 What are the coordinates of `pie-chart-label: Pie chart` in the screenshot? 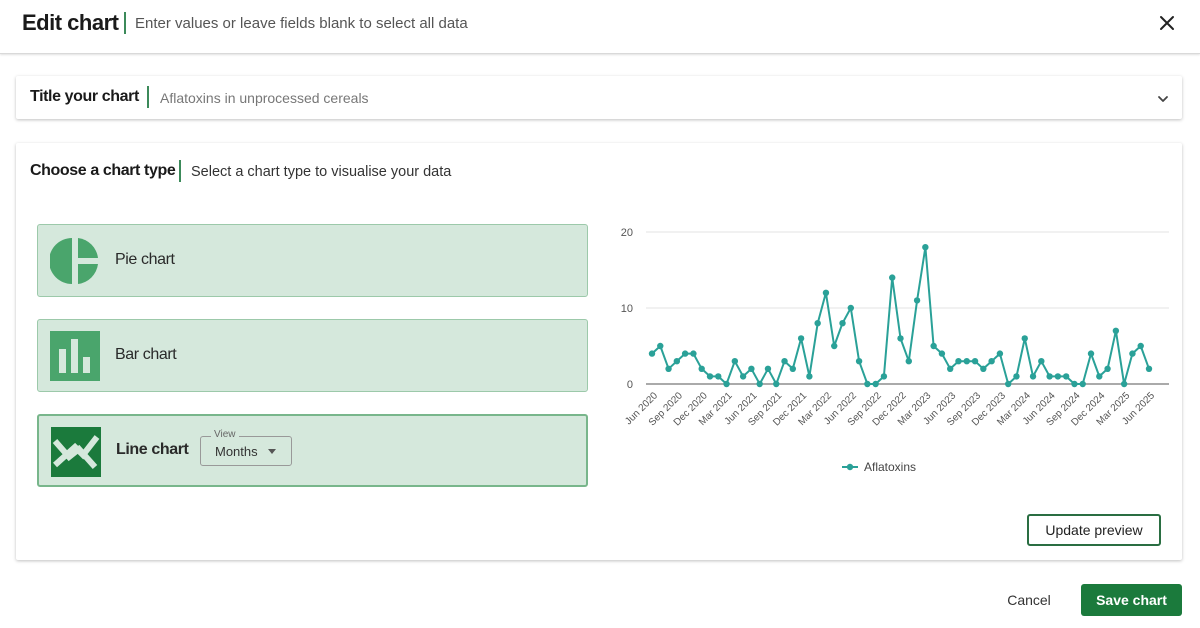 It's located at (145, 259).